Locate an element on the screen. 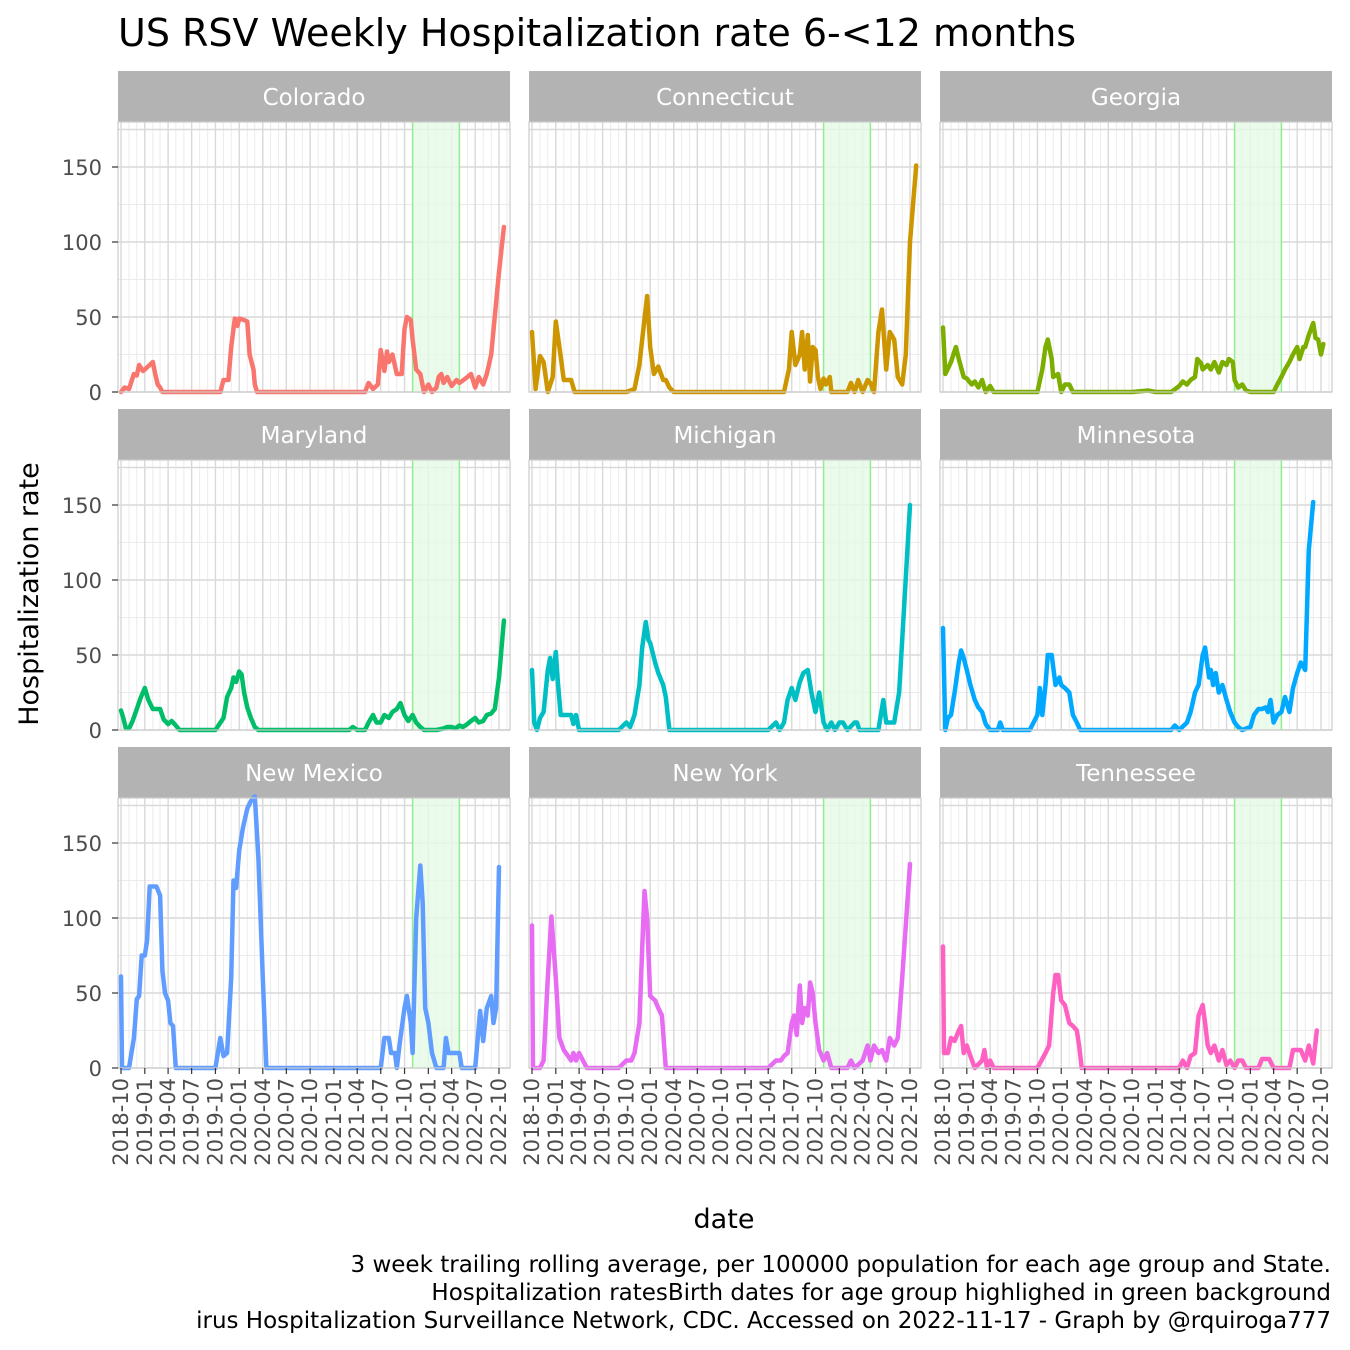 The image size is (1350, 1350). facet-panel: Minnesota is located at coordinates (1136, 571).